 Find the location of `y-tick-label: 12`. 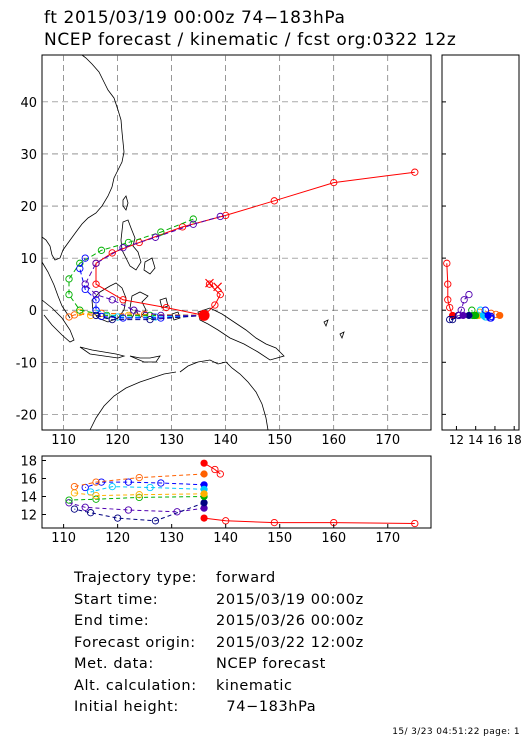

y-tick-label: 12 is located at coordinates (28, 516).